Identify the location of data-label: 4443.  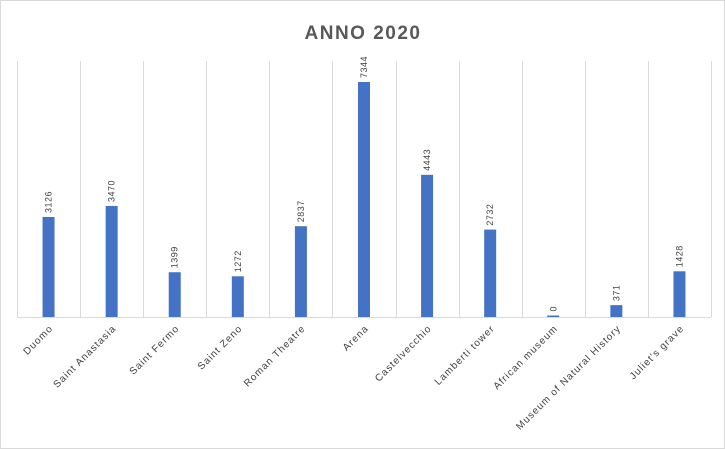
(427, 160).